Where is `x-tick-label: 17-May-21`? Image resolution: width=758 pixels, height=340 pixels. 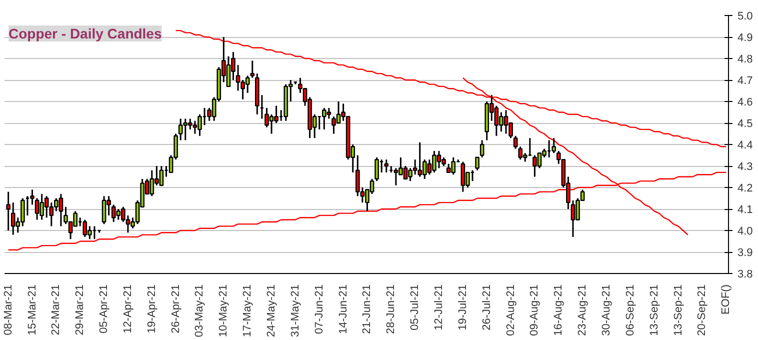
x-tick-label: 17-May-21 is located at coordinates (248, 311).